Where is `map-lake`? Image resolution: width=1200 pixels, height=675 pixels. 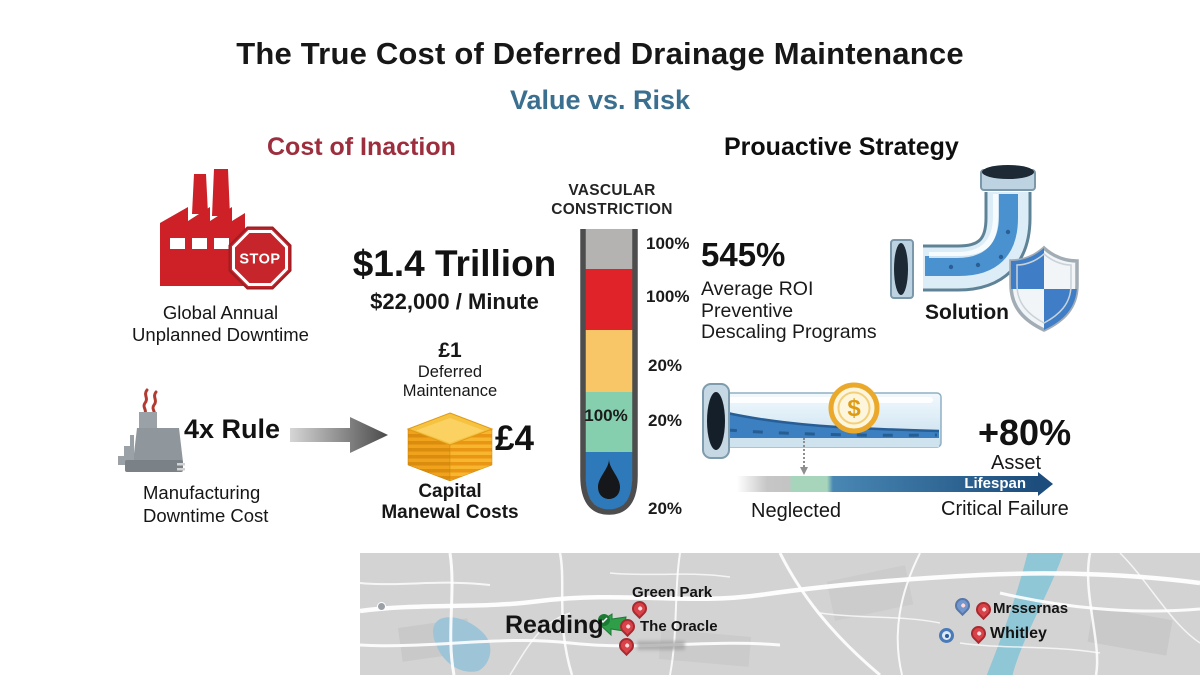 map-lake is located at coordinates (462, 644).